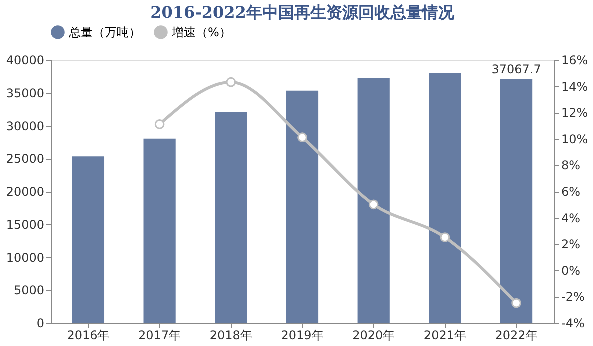 This screenshot has width=593, height=346. I want to click on chart-title: 2016-2022年中国再生资源回收总量情况, so click(303, 12).